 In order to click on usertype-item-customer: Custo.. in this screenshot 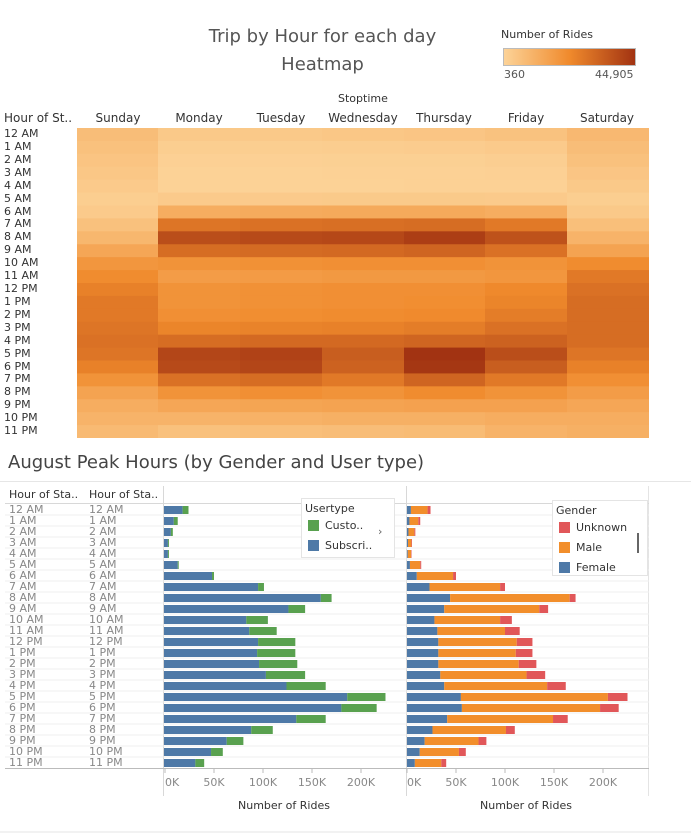, I will do `click(335, 525)`.